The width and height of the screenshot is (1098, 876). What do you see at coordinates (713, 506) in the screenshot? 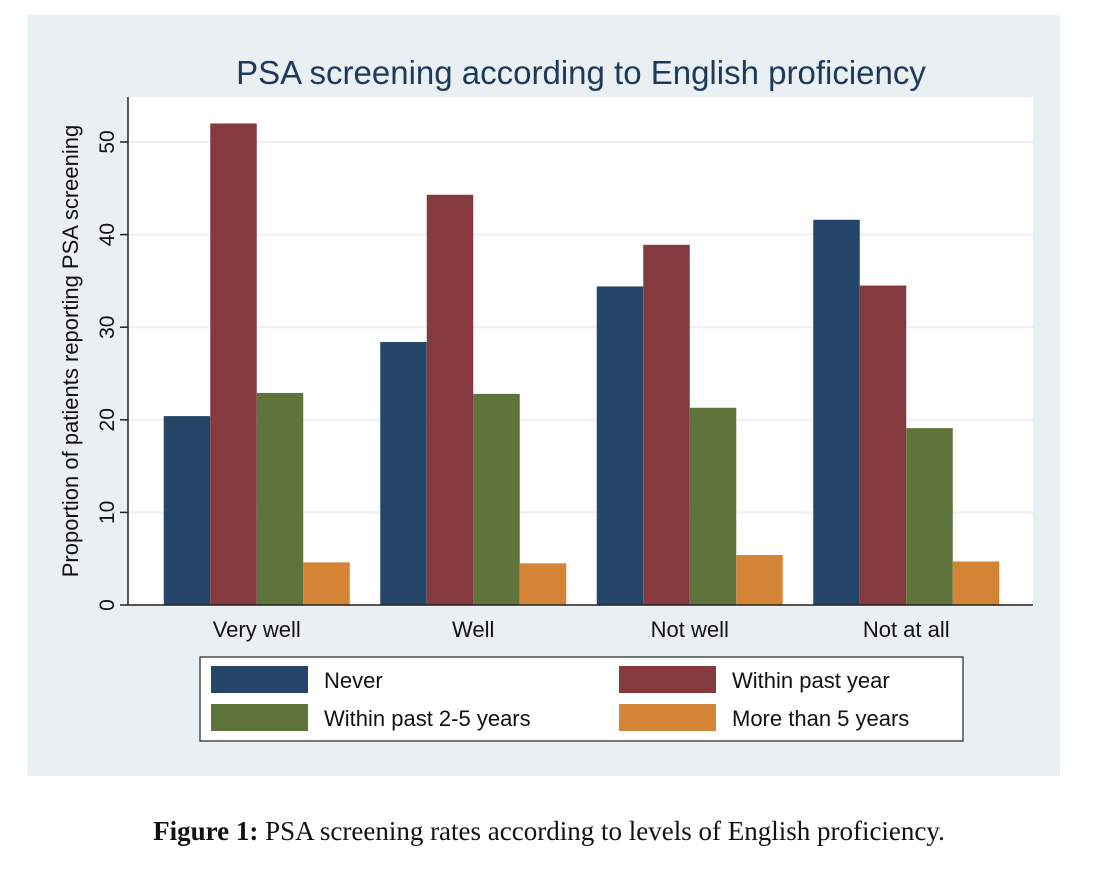
I see `bar-within-past-2-5-years-not-well` at bounding box center [713, 506].